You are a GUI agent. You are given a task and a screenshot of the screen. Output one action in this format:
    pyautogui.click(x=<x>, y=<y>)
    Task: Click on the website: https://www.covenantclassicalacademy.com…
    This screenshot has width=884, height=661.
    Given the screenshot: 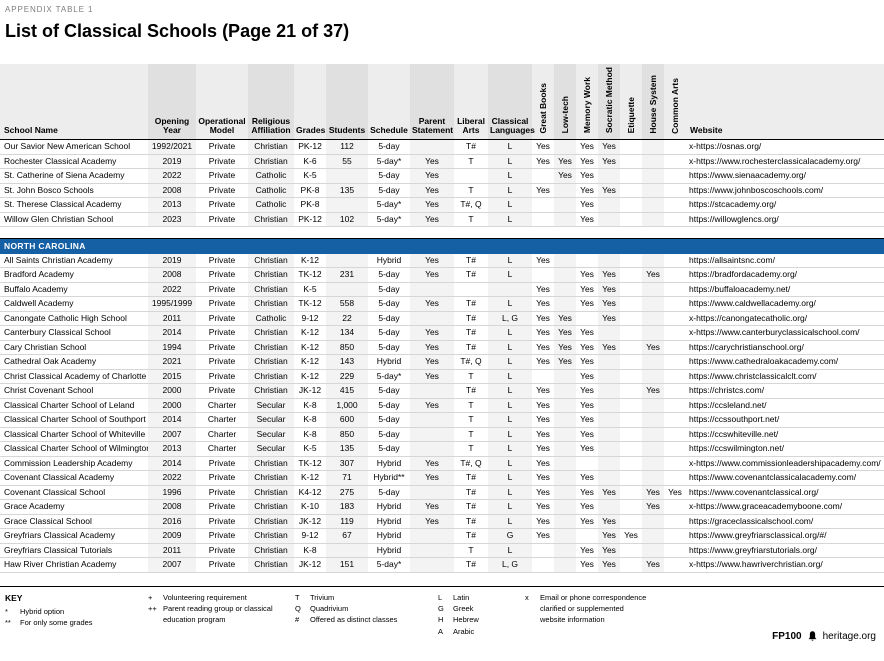 What is the action you would take?
    pyautogui.click(x=785, y=478)
    